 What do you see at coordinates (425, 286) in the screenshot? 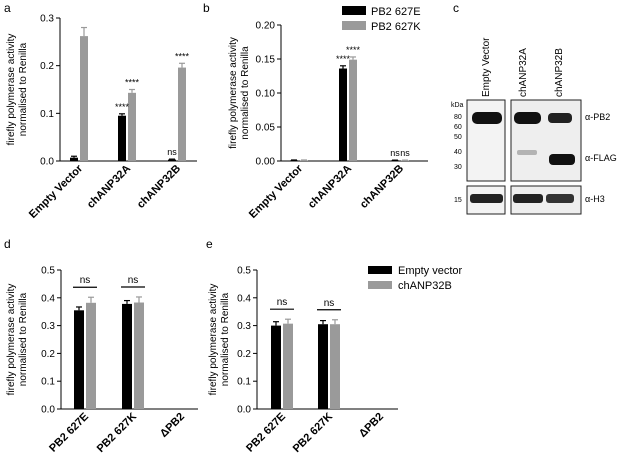
I see `legend-label-chanp32b: chANP32B` at bounding box center [425, 286].